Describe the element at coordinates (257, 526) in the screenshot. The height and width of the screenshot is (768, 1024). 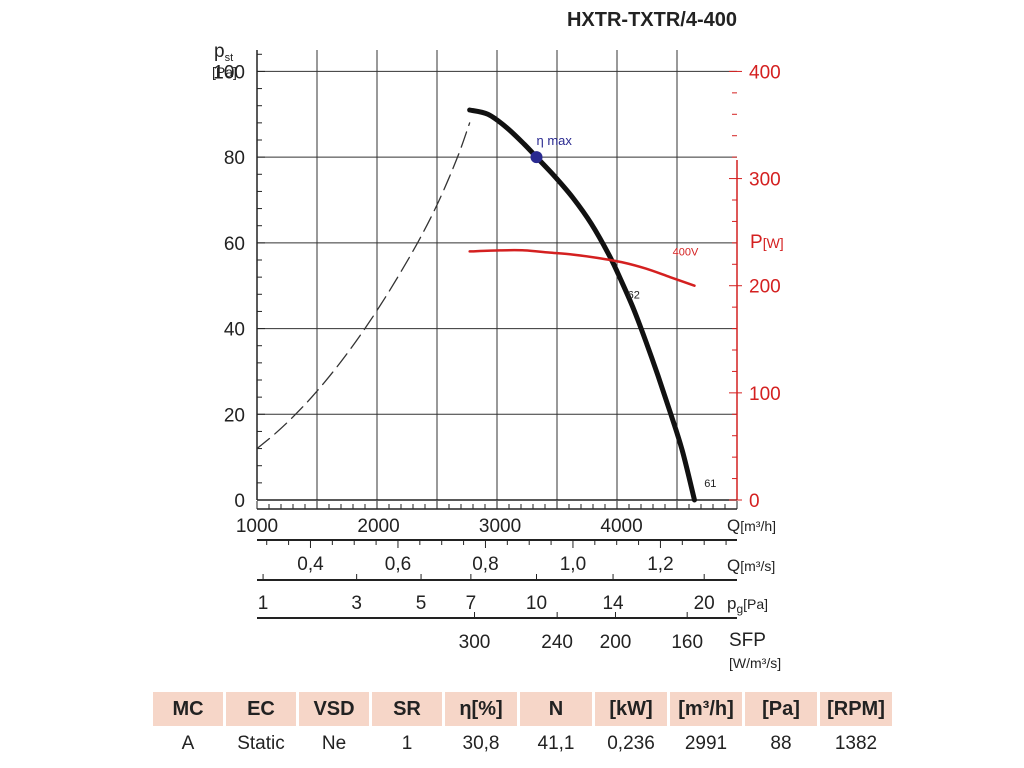
I see `x-tick-label: 1000` at that location.